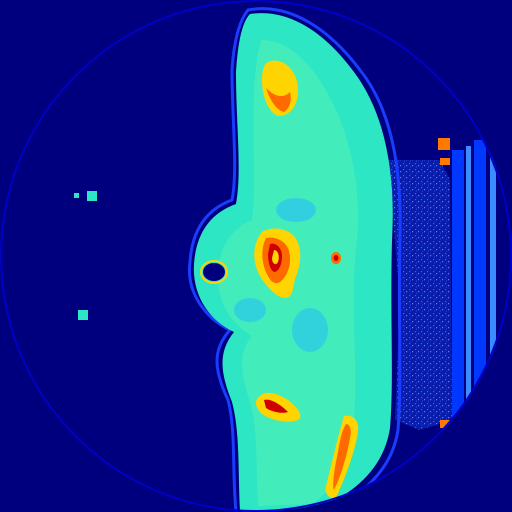 Image resolution: width=512 pixels, height=512 pixels. I want to click on small-bone-spot-core, so click(336, 258).